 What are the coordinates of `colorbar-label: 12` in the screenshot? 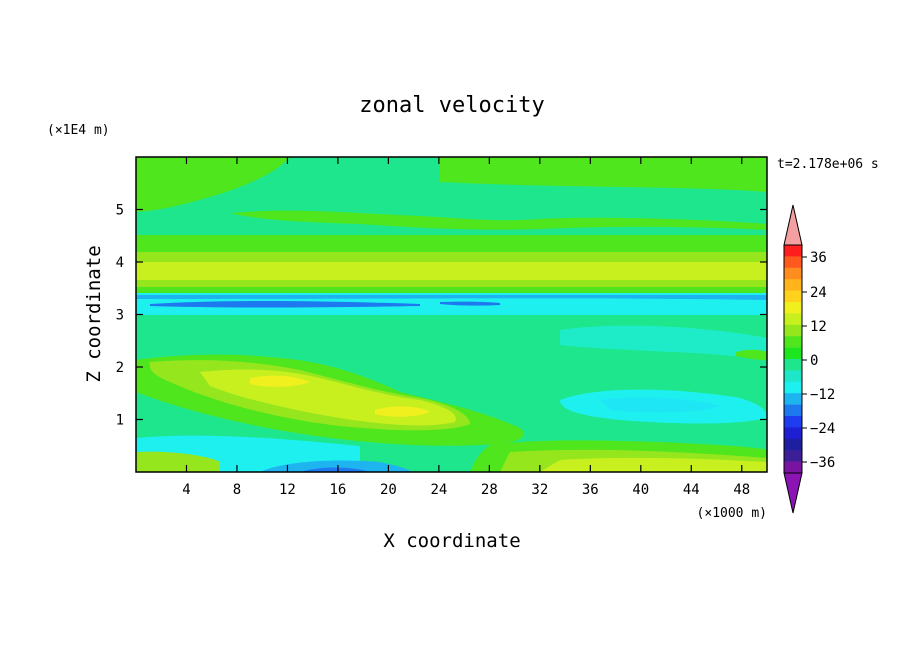 It's located at (818, 327).